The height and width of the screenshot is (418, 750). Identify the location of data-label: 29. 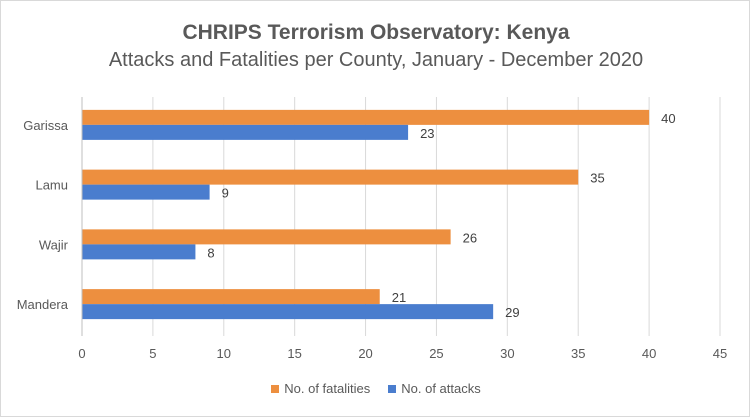
(512, 312).